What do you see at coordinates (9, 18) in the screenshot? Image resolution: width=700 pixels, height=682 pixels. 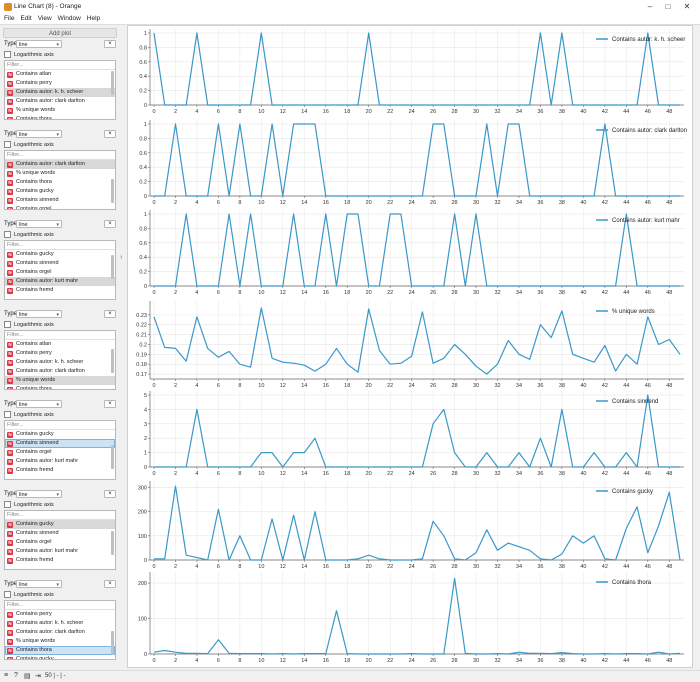 I see `menu-file: File` at bounding box center [9, 18].